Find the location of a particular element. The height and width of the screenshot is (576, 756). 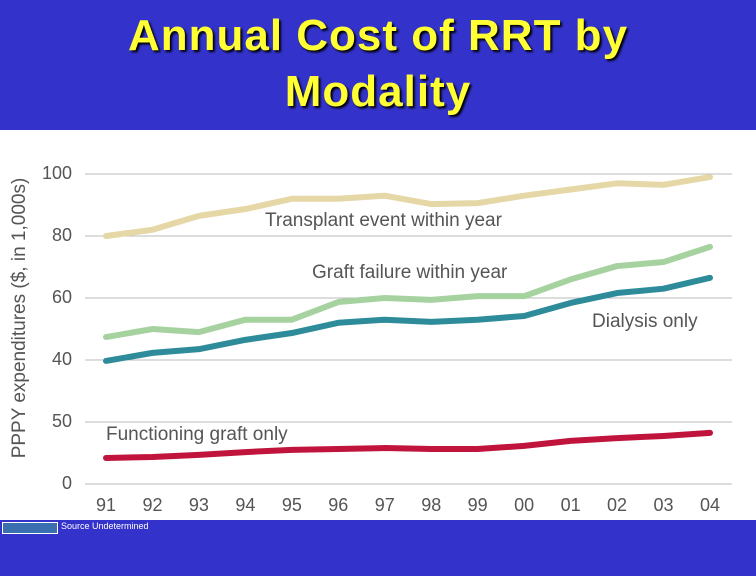

x-tick-label: 01 is located at coordinates (571, 505).